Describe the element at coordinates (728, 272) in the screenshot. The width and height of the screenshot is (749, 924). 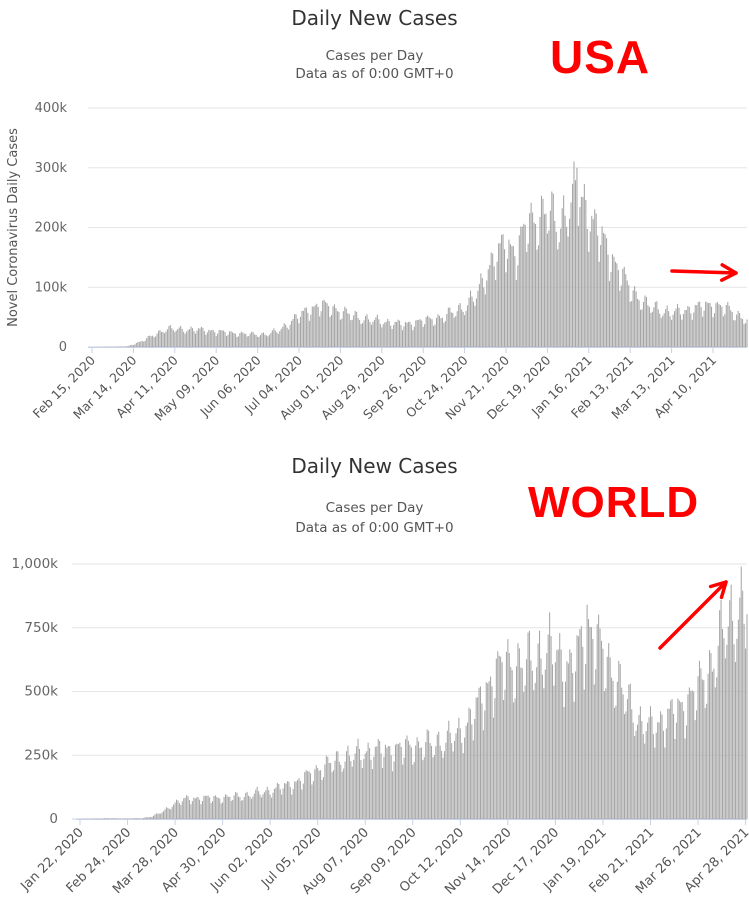
I see `trend-arrow-head` at that location.